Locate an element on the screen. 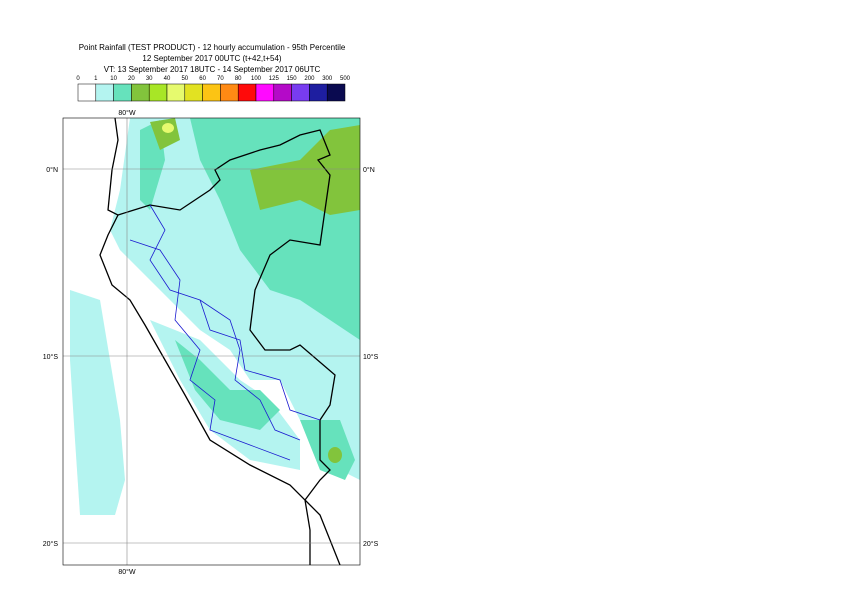 The image size is (842, 596). legend-label: 125 is located at coordinates (274, 79).